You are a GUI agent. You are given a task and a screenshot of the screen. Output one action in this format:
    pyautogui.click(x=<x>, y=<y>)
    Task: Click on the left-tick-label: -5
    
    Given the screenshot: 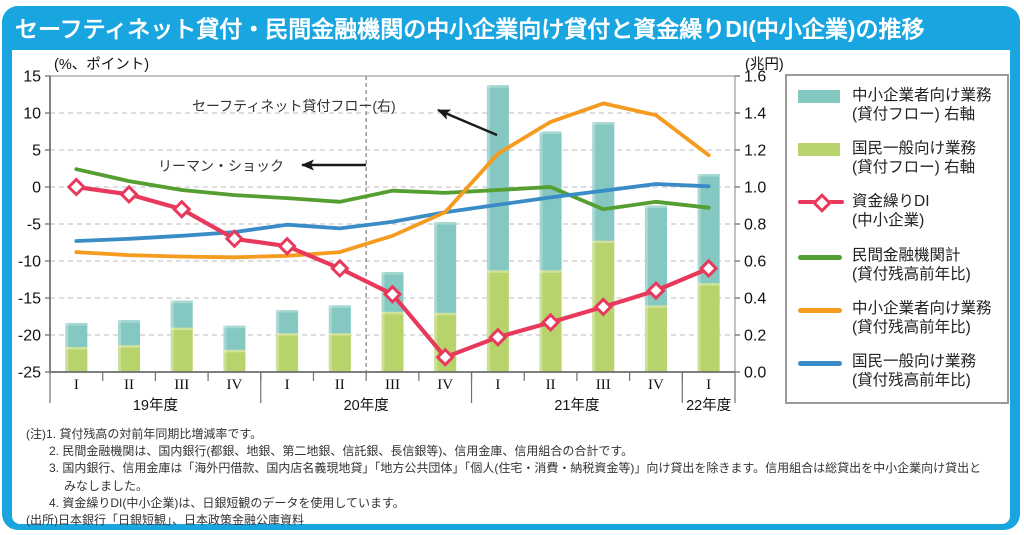 What is the action you would take?
    pyautogui.click(x=34, y=225)
    